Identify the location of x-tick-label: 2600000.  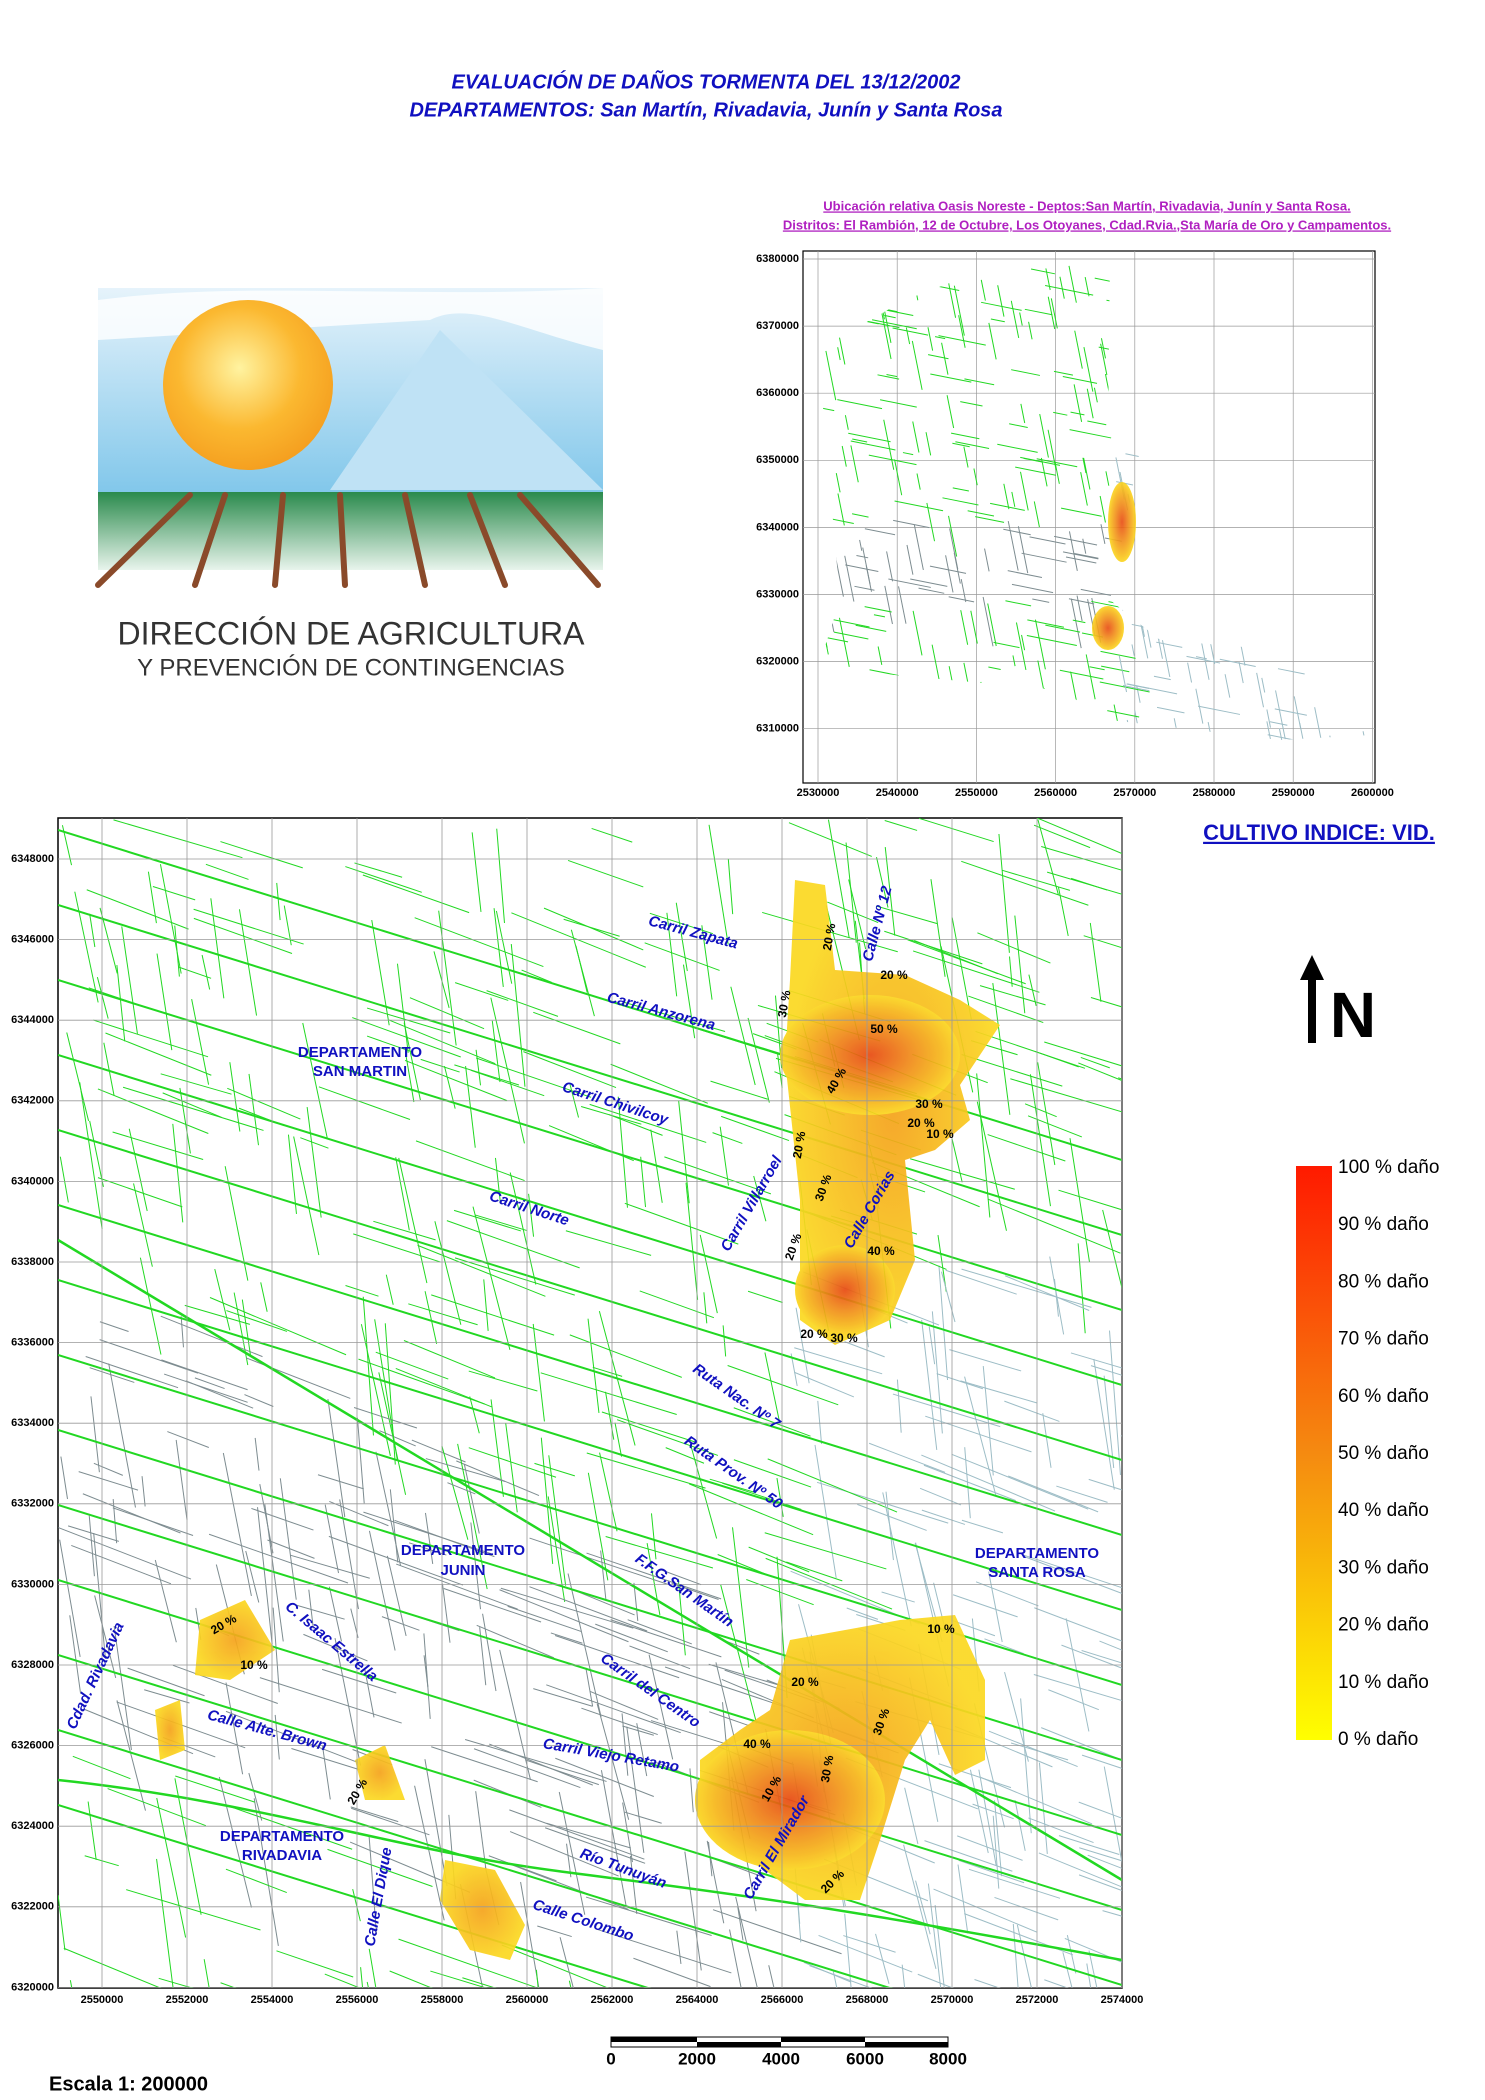
(1372, 793).